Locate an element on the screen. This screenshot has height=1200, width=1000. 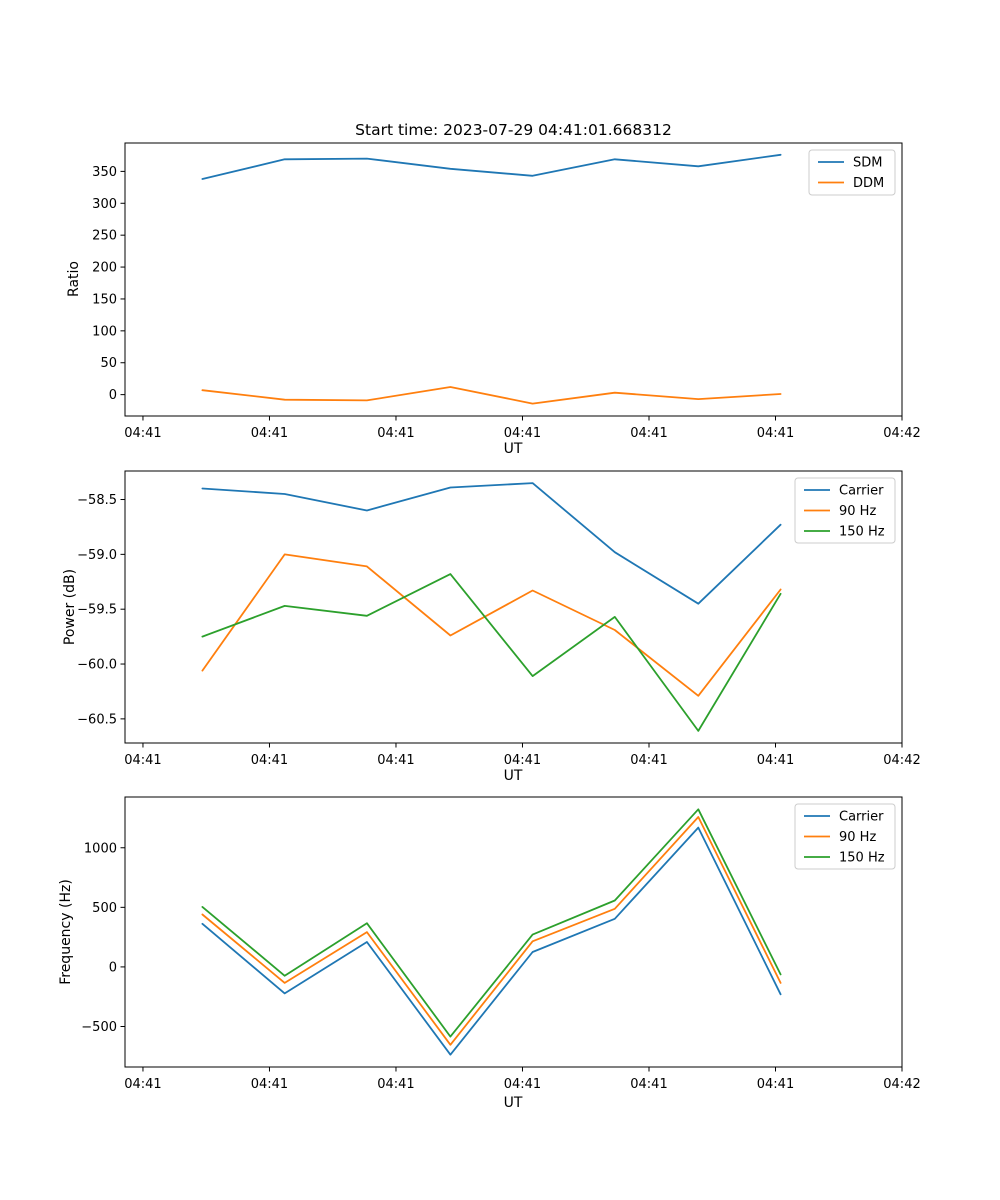
y-tick-label: −60.5 is located at coordinates (97, 719).